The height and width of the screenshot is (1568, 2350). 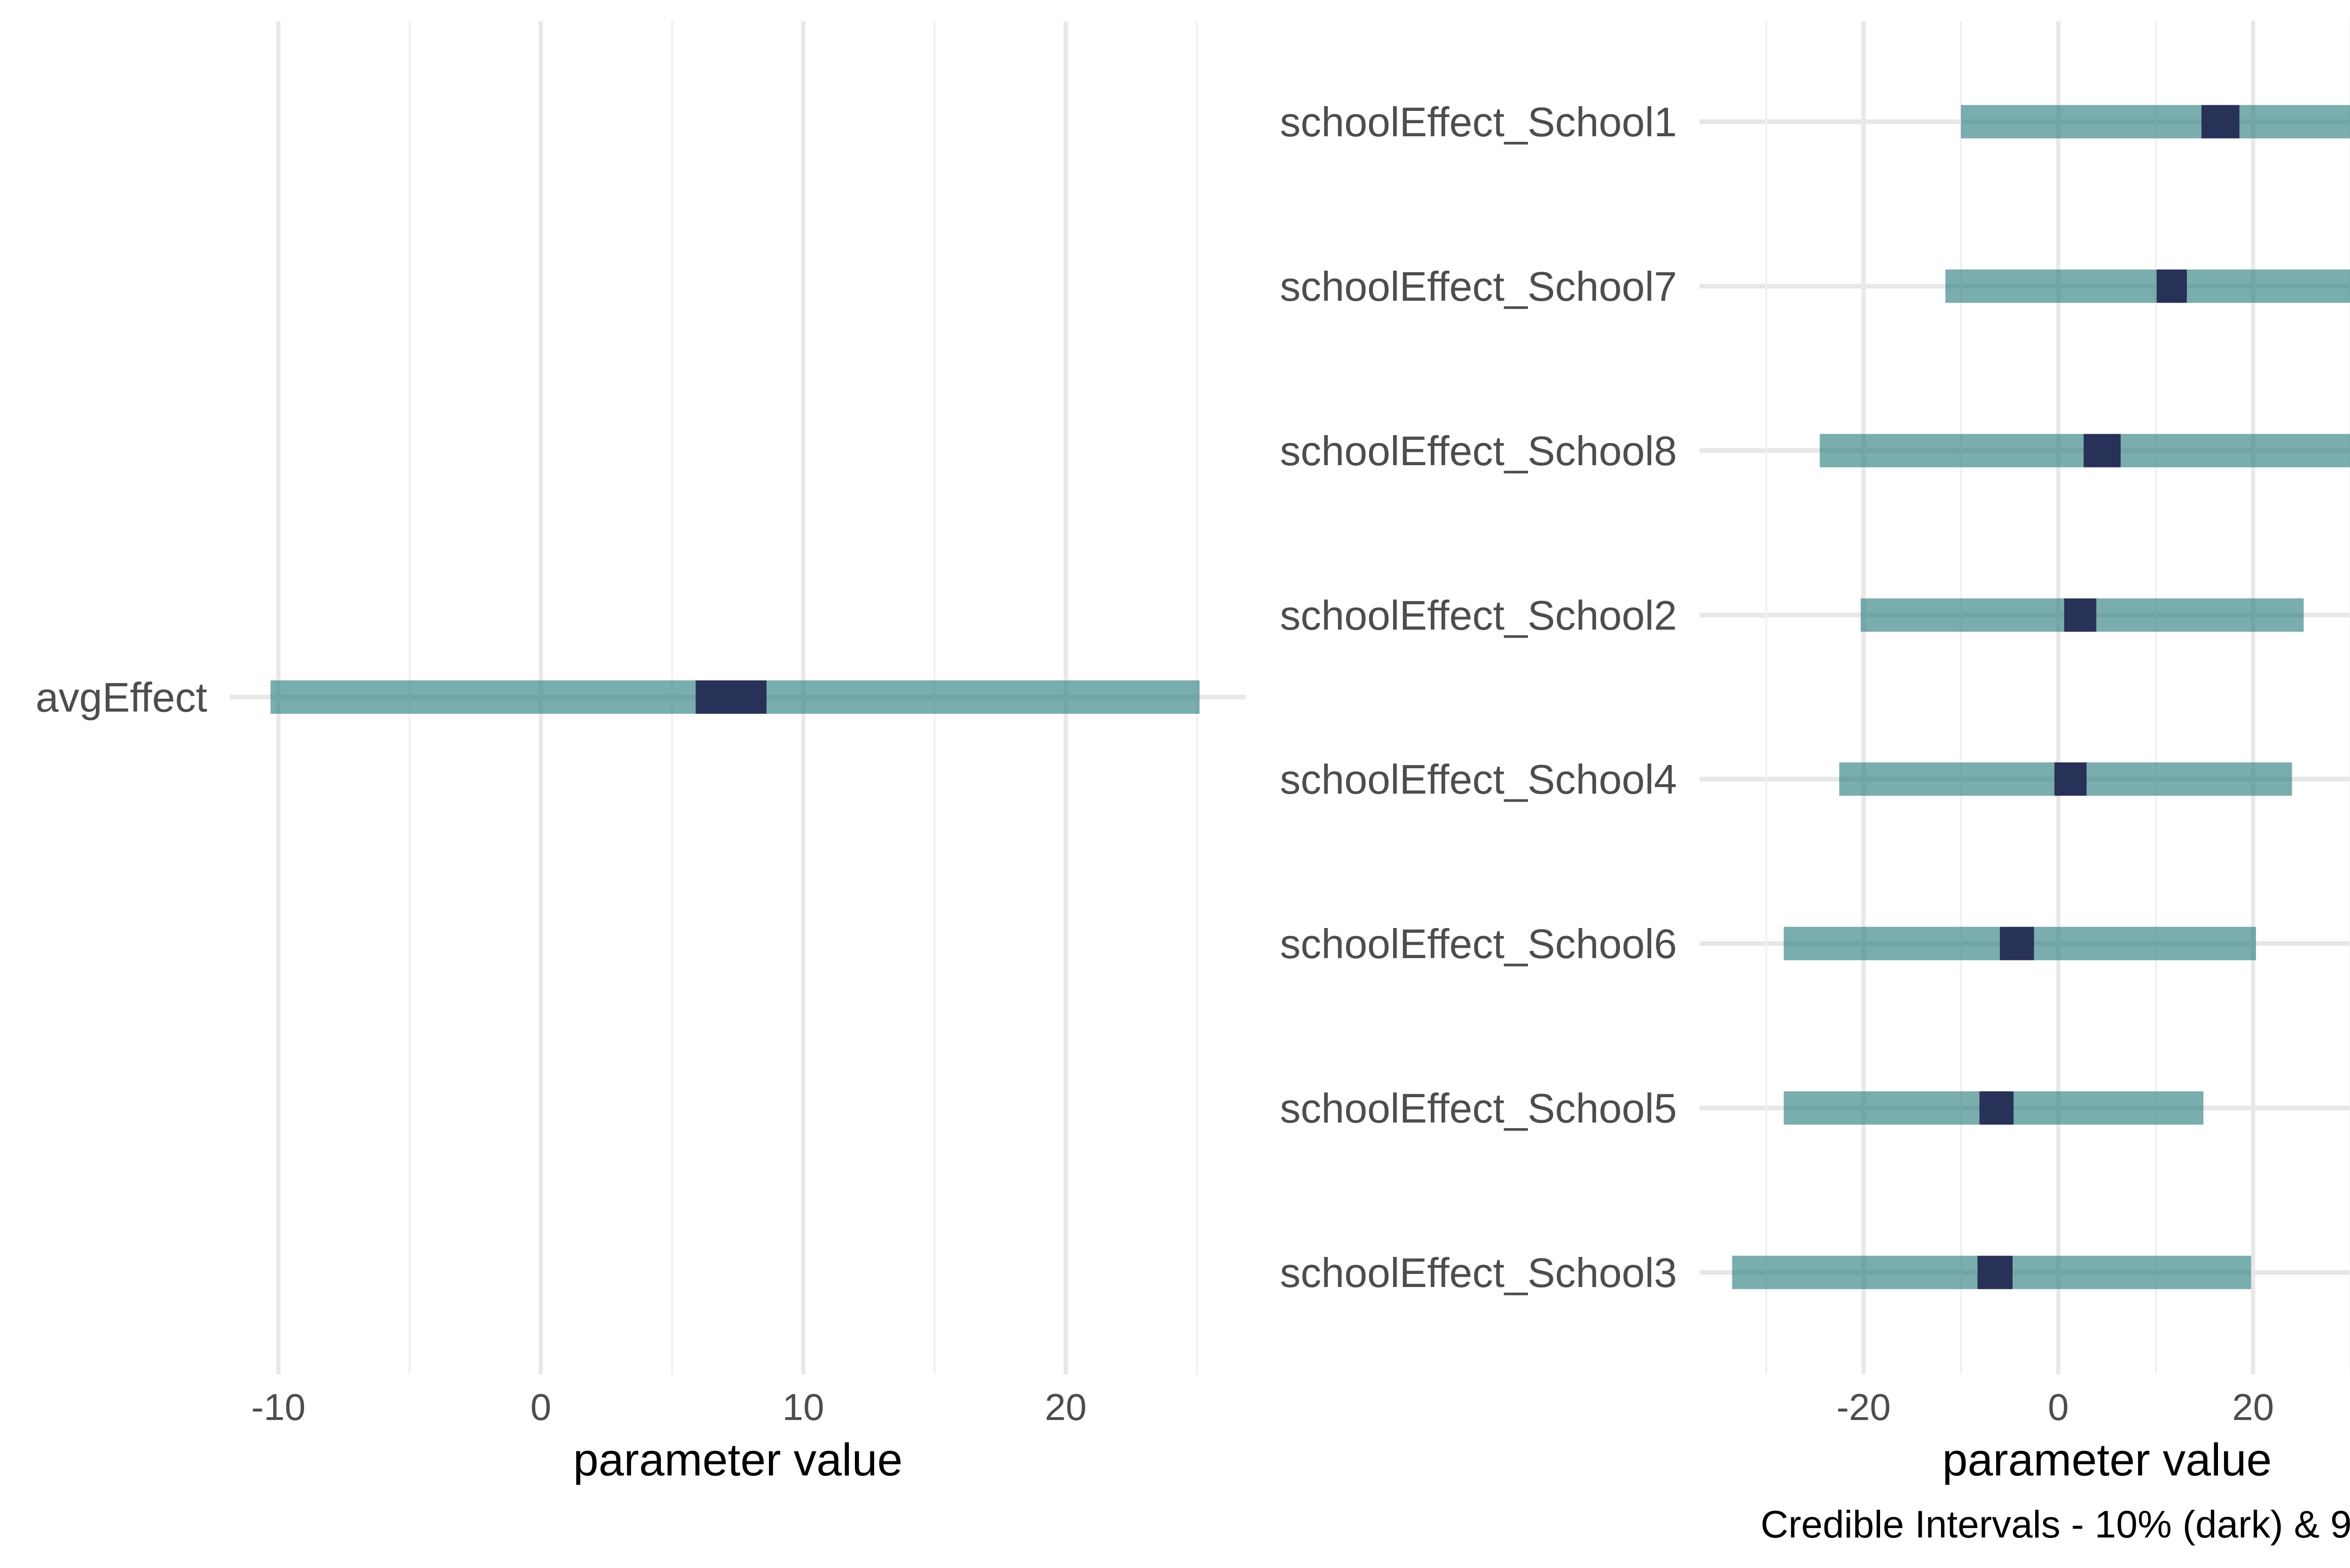 I want to click on interval-inner-10pct-schoolEffect_School7, so click(x=2171, y=286).